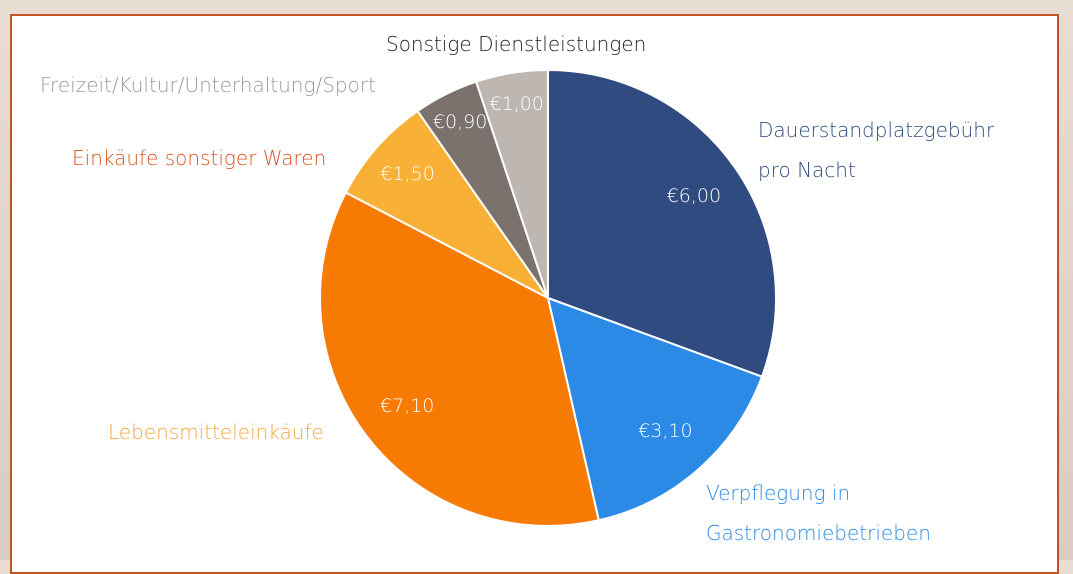 This screenshot has width=1073, height=574. Describe the element at coordinates (876, 150) in the screenshot. I see `category-label: Dauerstandplatzgebühr pro Nacht` at that location.